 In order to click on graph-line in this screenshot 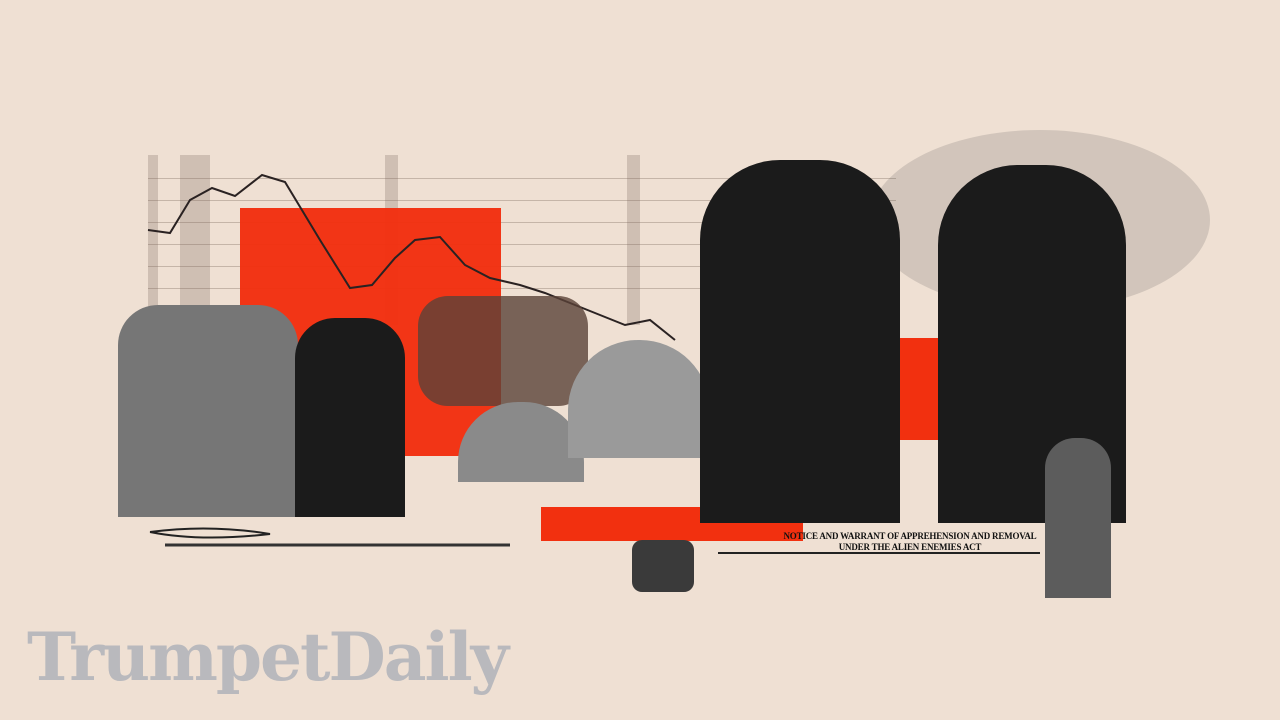, I will do `click(411, 257)`.